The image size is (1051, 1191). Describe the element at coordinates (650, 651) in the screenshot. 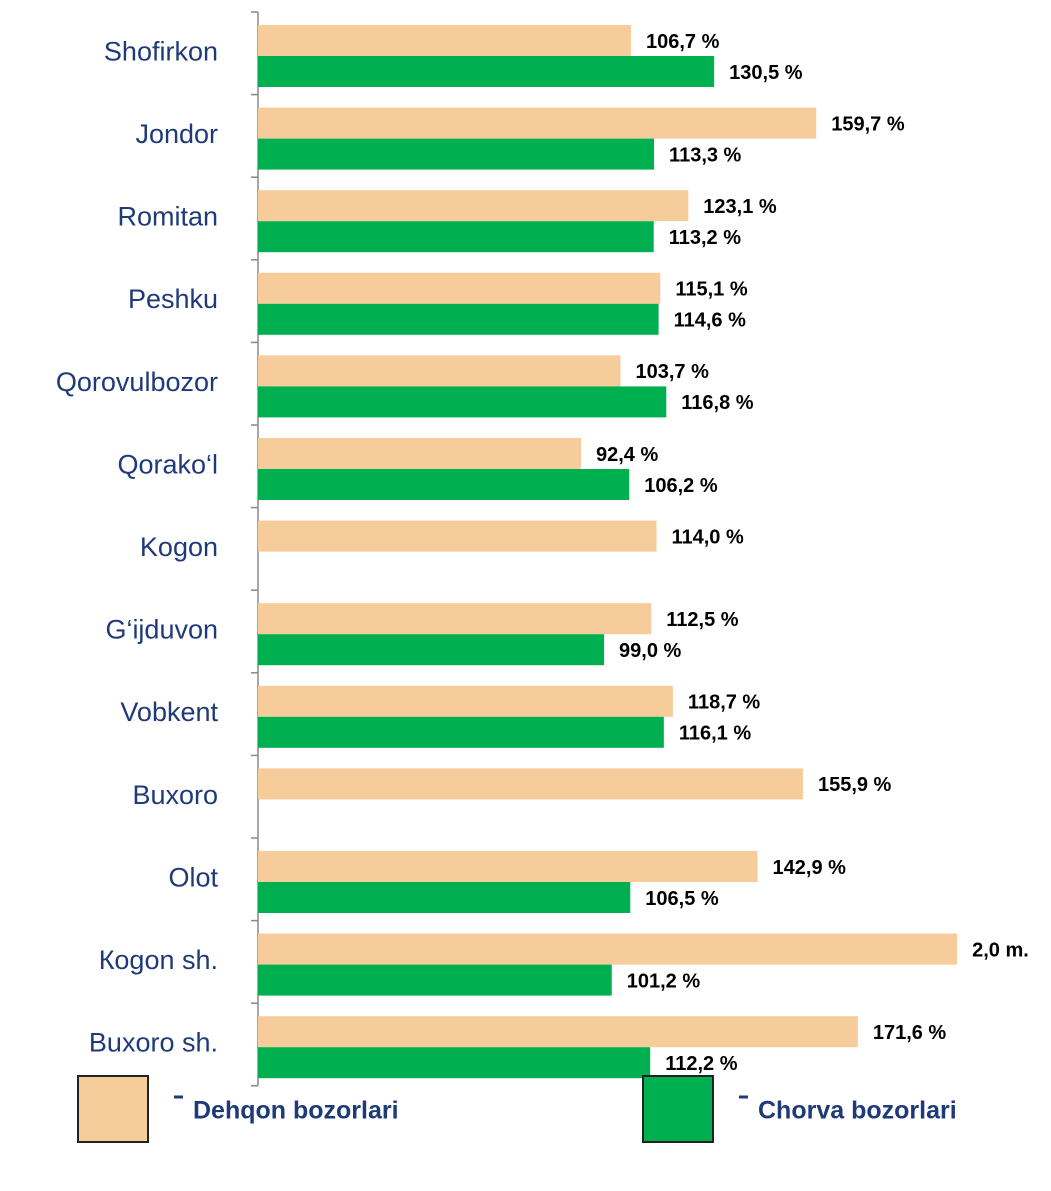

I see `value-label: 99,0 %` at that location.